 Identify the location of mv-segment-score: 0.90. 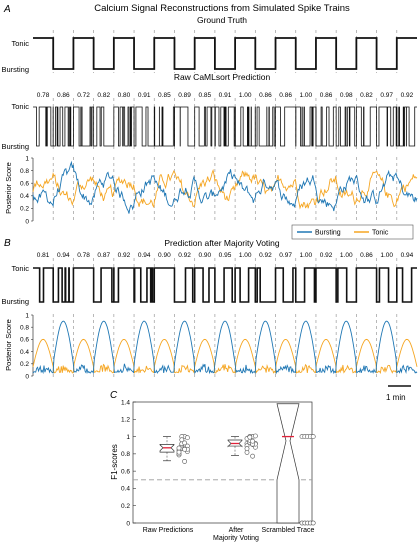
(164, 255).